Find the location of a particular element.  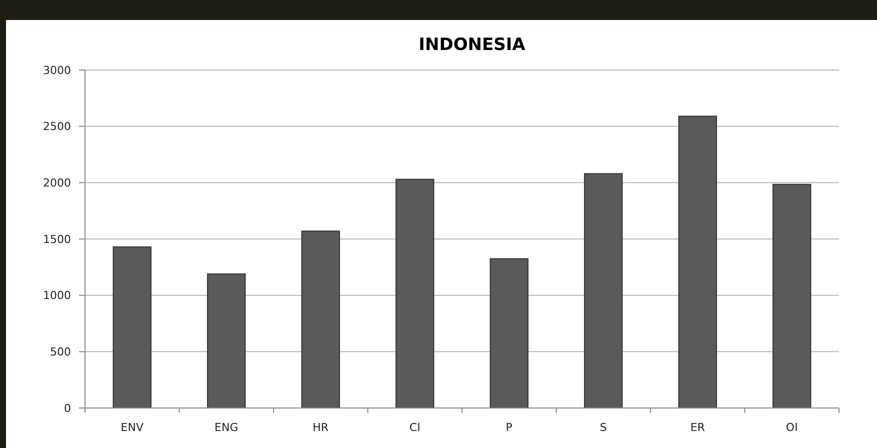

x-tick-label: ENV is located at coordinates (132, 427).